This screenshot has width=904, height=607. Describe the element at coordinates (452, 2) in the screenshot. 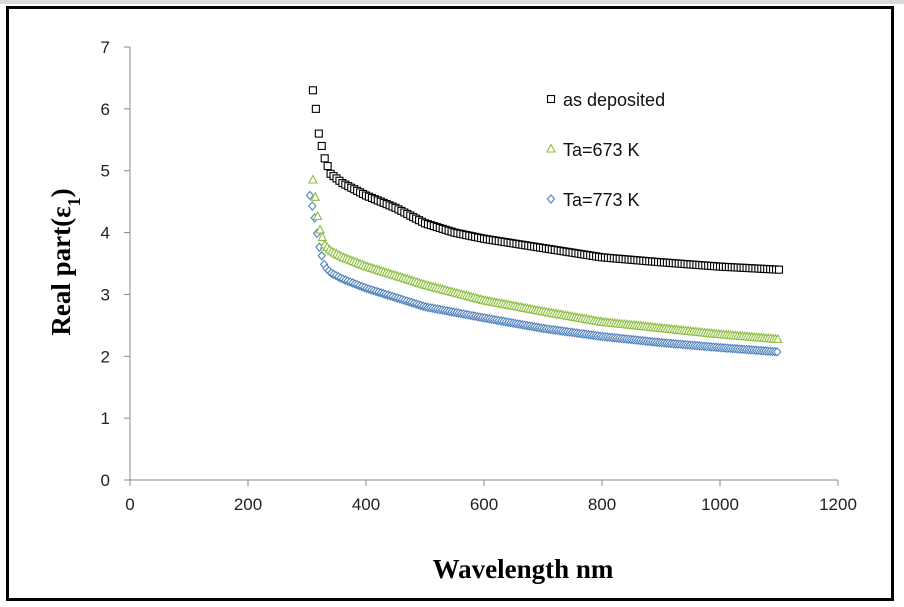

I see `page-edge` at that location.